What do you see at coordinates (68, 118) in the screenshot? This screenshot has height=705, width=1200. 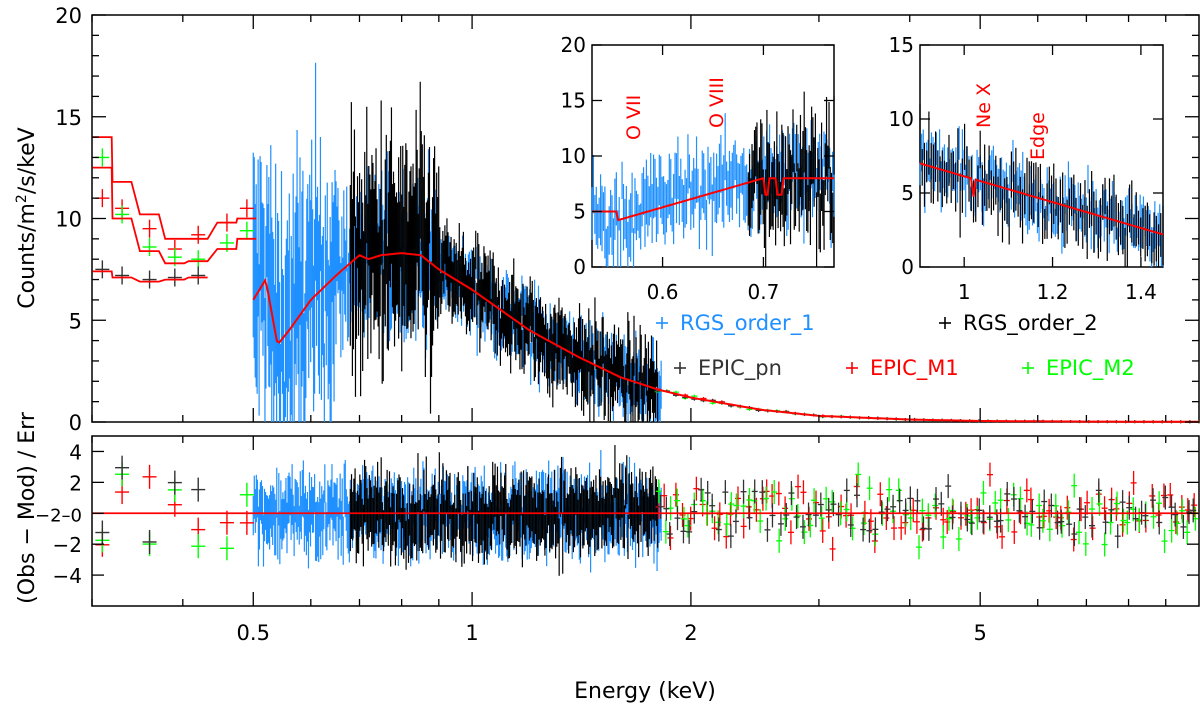 I see `main-y-tick-label: 15` at bounding box center [68, 118].